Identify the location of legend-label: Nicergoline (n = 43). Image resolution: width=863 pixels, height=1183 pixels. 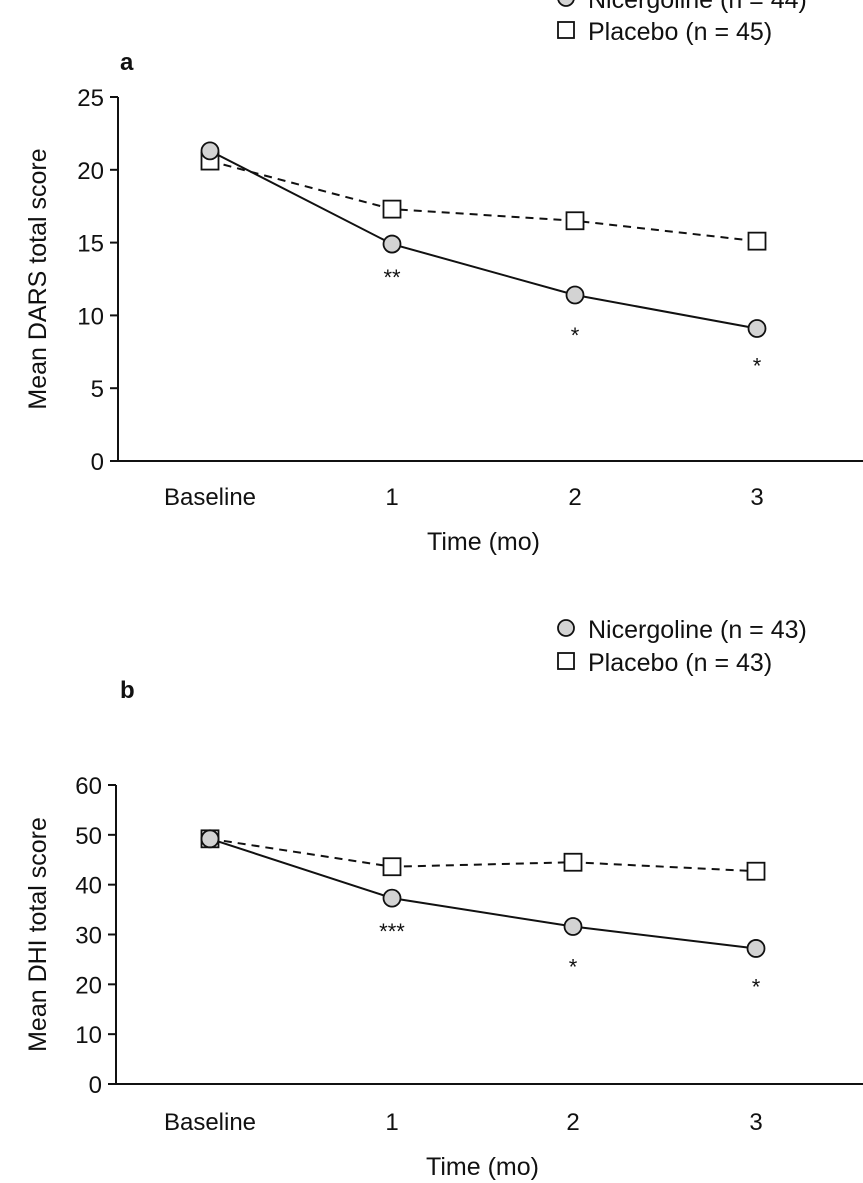
(697, 630).